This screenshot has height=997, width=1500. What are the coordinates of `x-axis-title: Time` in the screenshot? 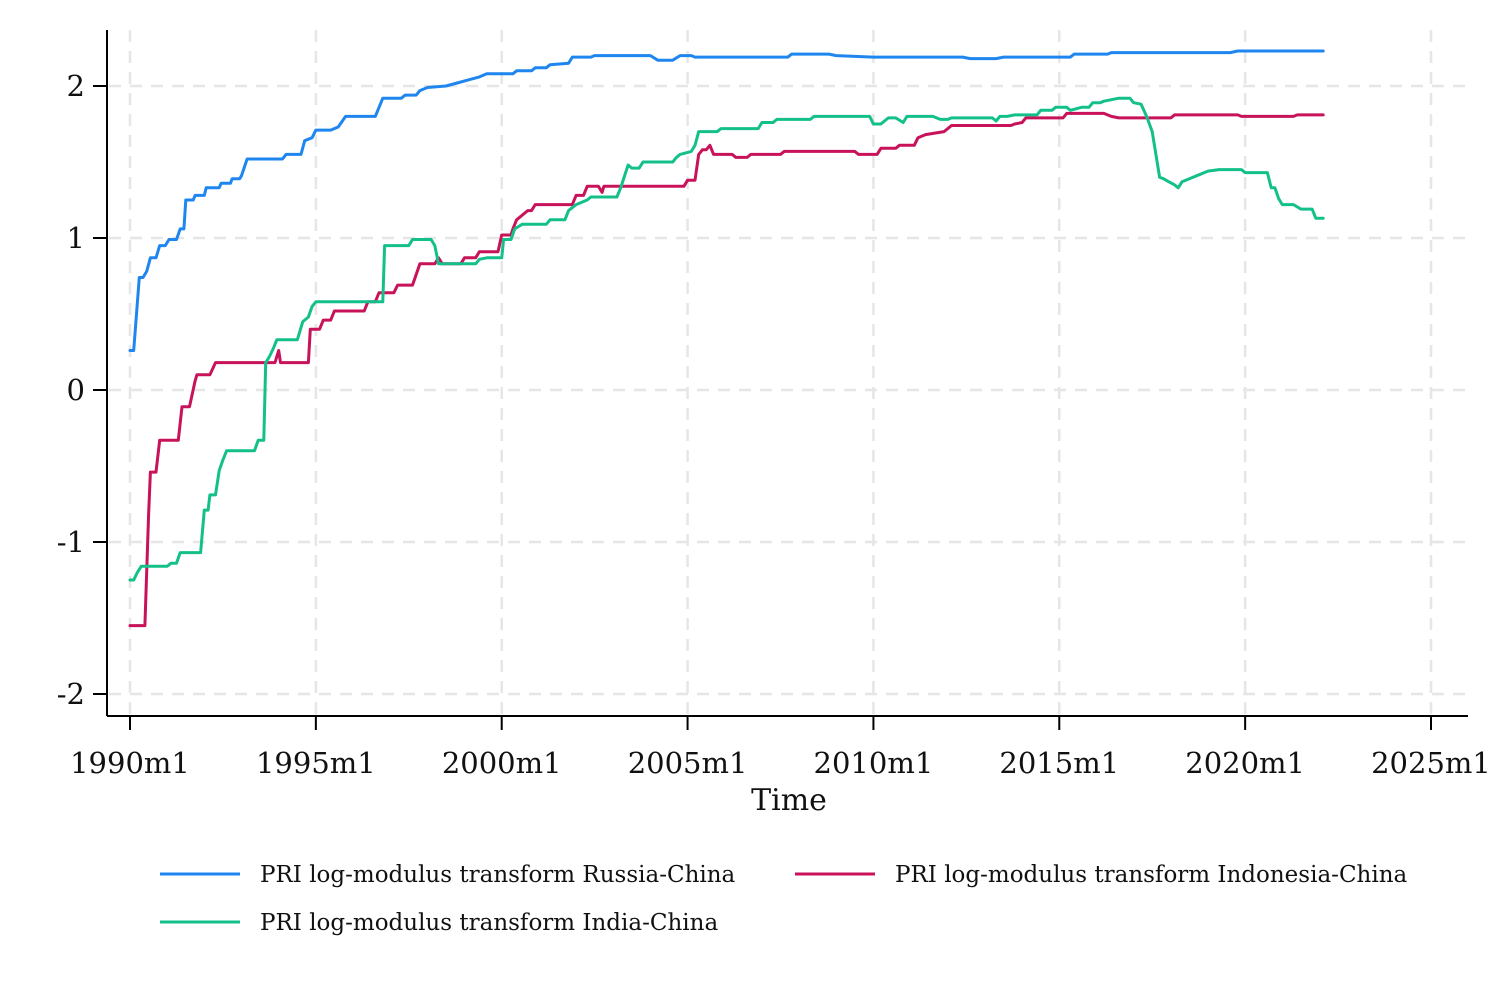 It's located at (789, 800).